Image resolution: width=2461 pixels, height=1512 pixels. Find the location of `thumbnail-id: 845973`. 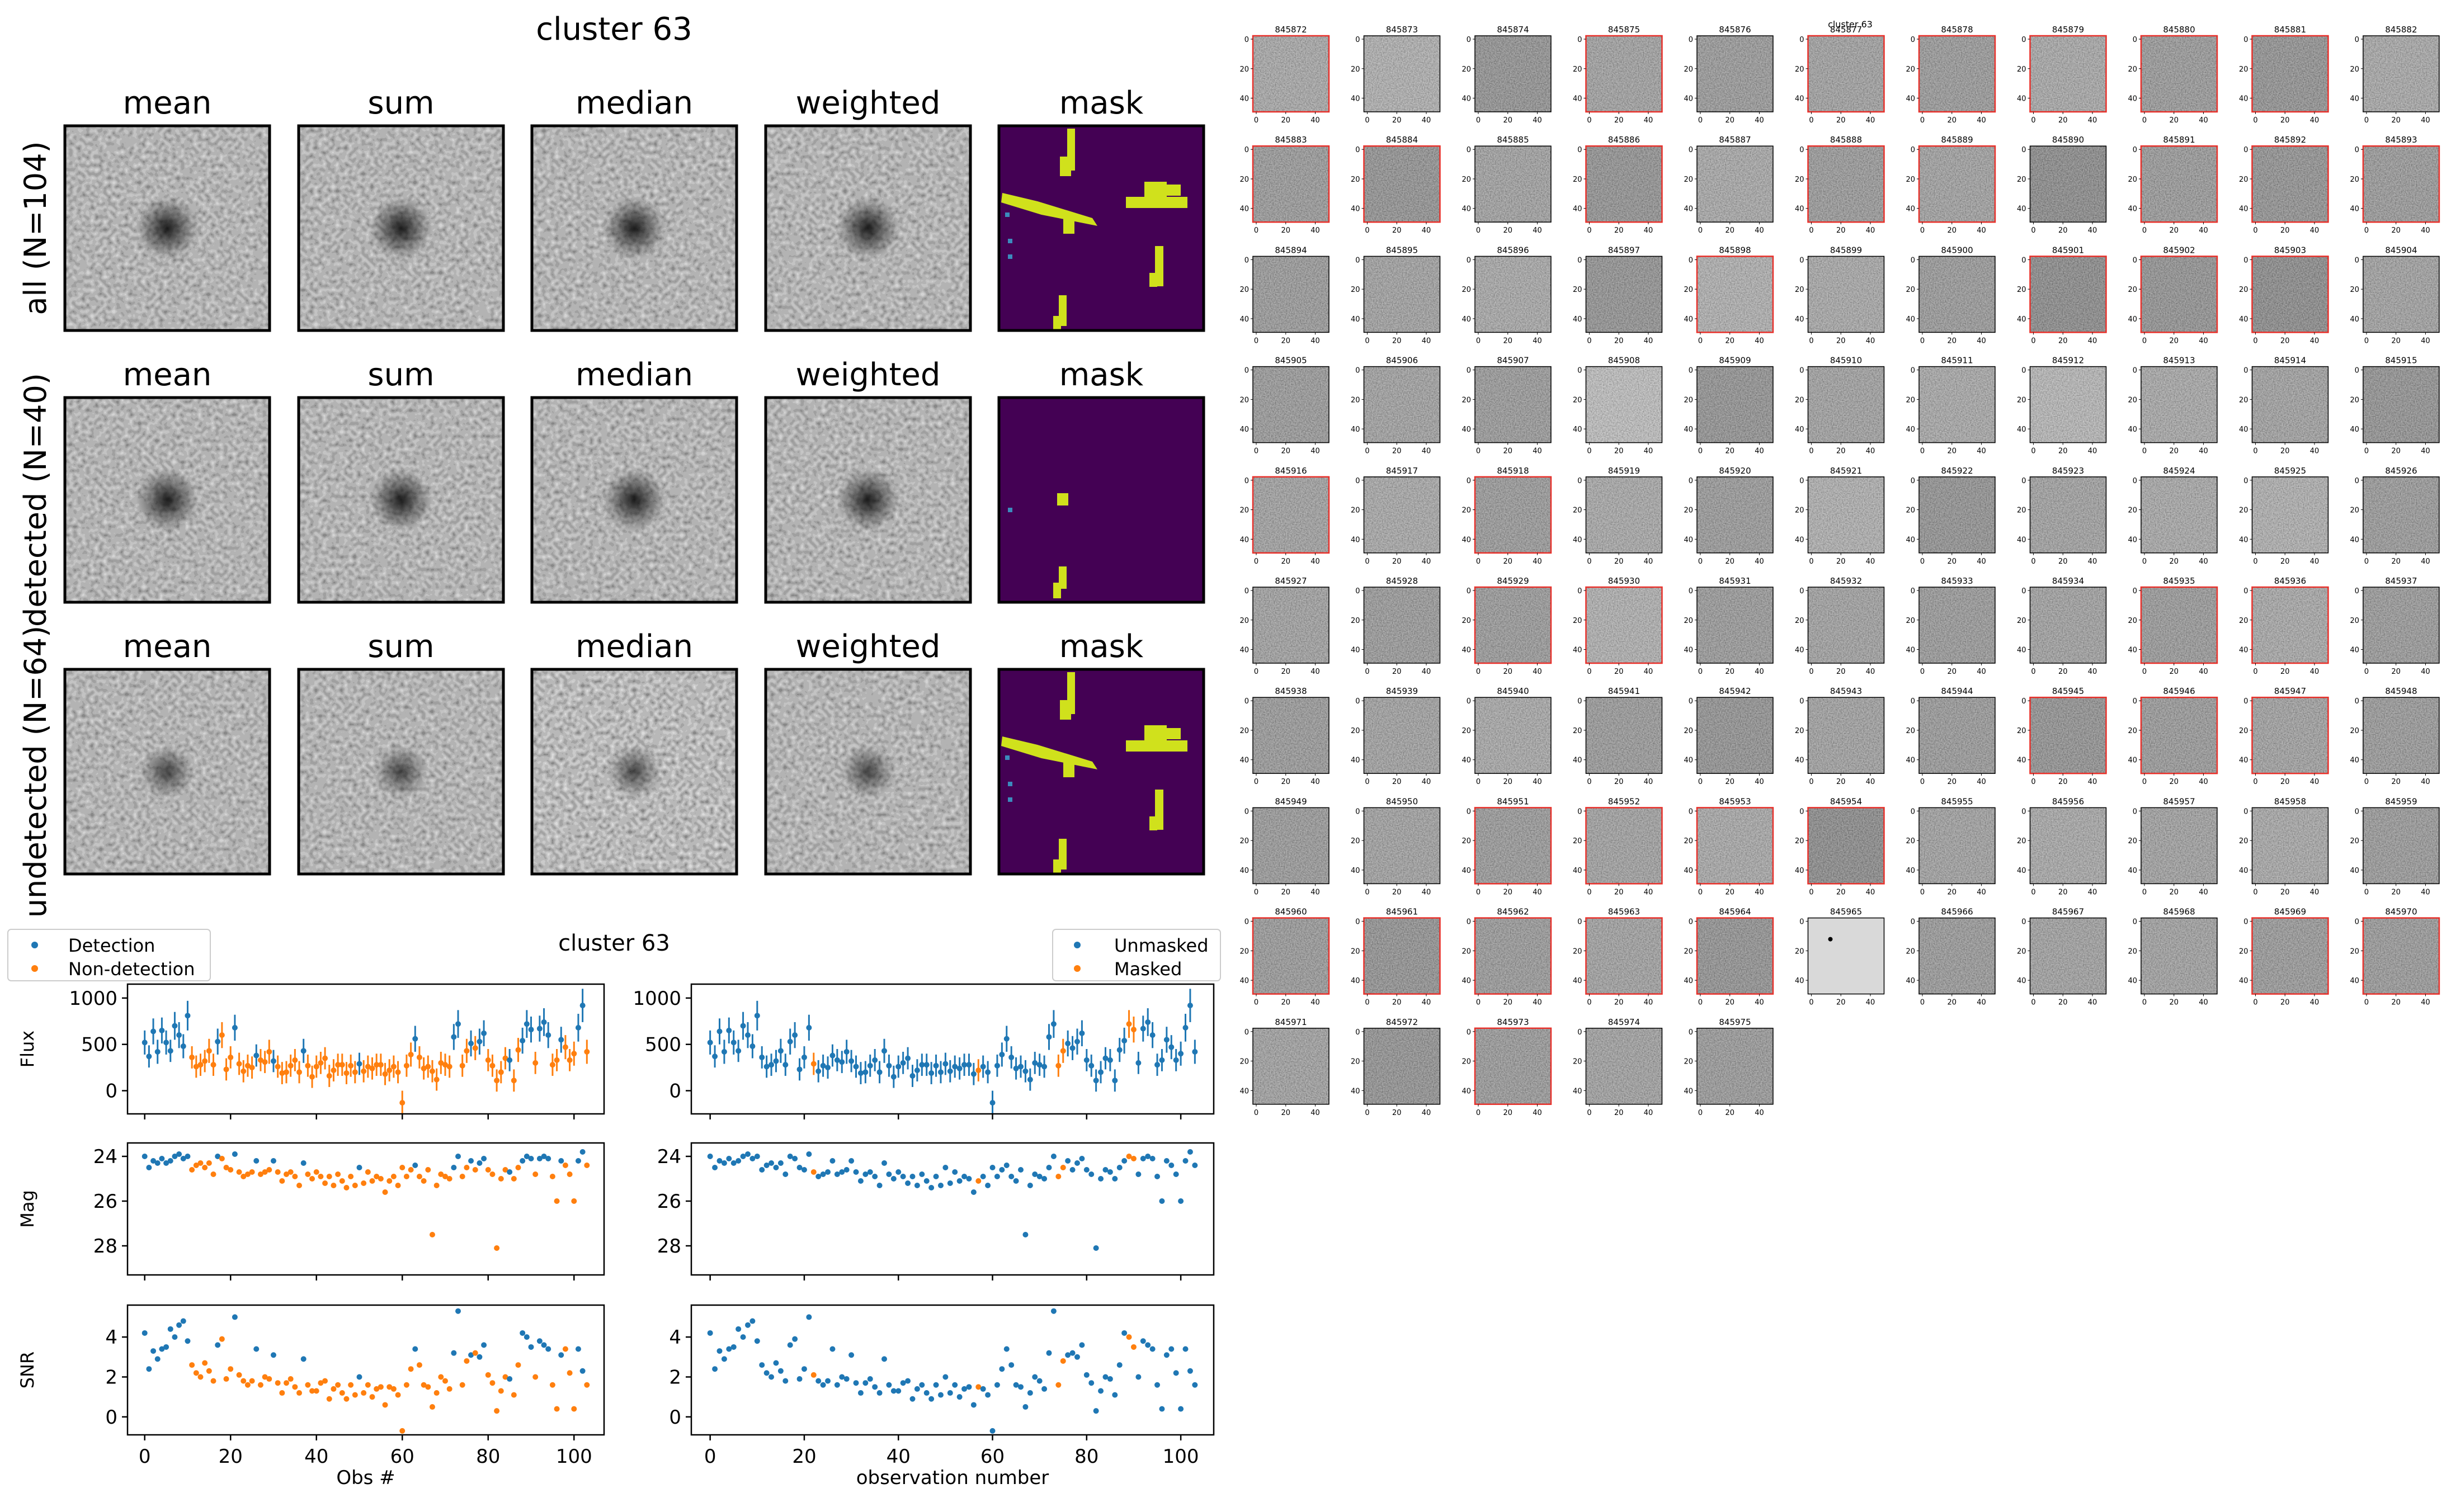

thumbnail-id: 845973 is located at coordinates (1513, 1022).